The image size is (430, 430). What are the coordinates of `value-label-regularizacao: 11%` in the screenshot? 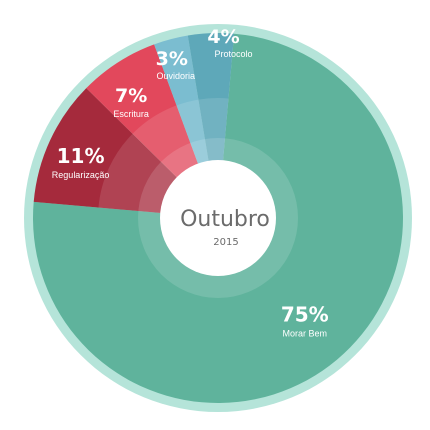 It's located at (81, 156).